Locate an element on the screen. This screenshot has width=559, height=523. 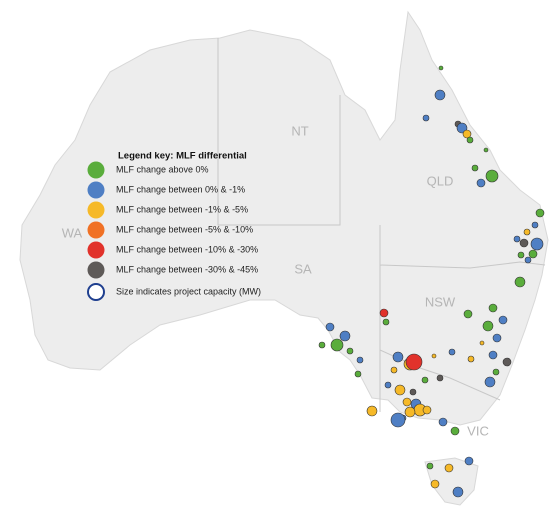
state-label: QLD is located at coordinates (440, 180).